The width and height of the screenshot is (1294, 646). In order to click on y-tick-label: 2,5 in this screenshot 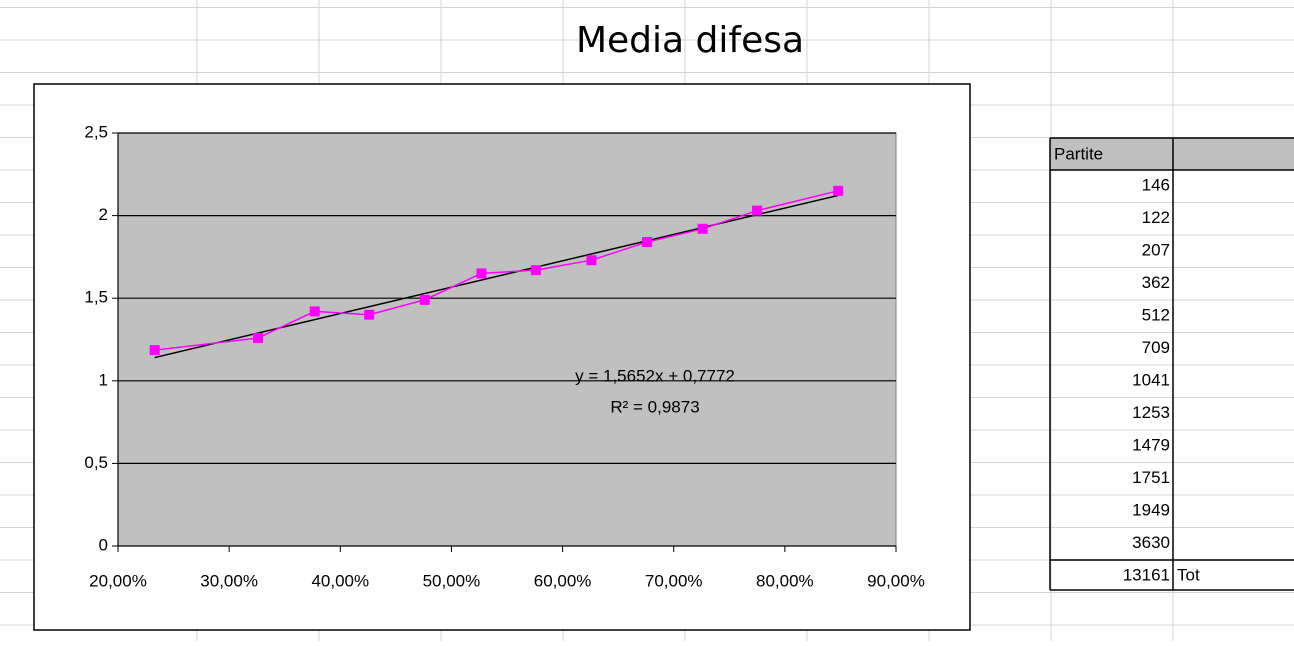, I will do `click(96, 131)`.